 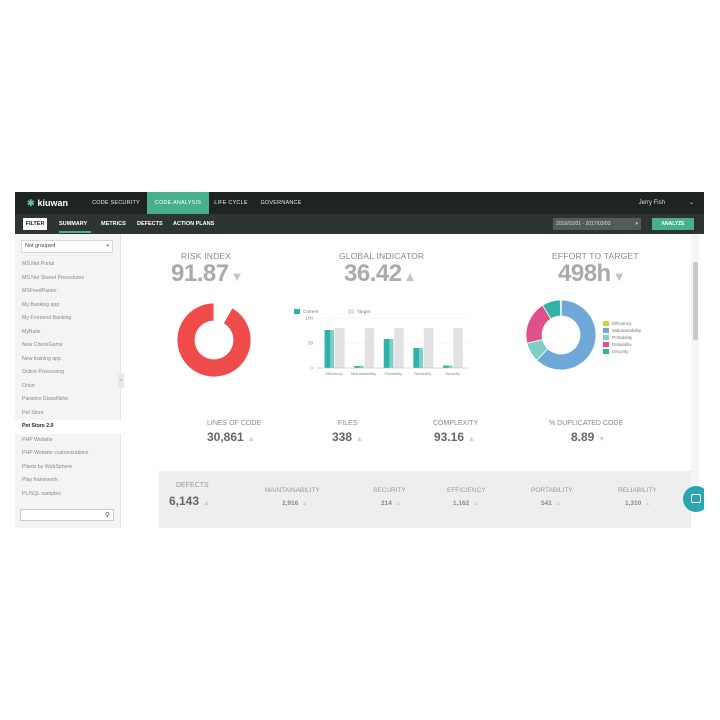 What do you see at coordinates (75, 232) in the screenshot?
I see `active-tab-indicator` at bounding box center [75, 232].